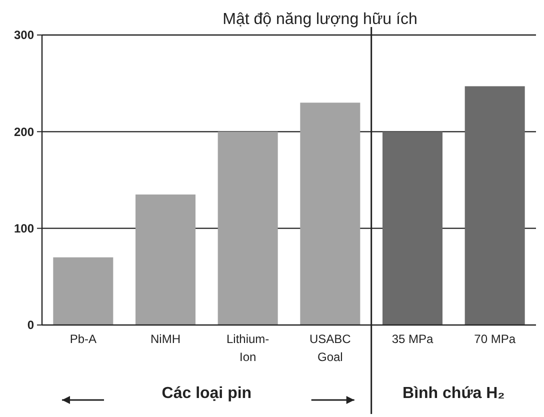 This screenshot has height=417, width=544. Describe the element at coordinates (248, 348) in the screenshot. I see `x-tick-label: Lithium-Ion` at that location.